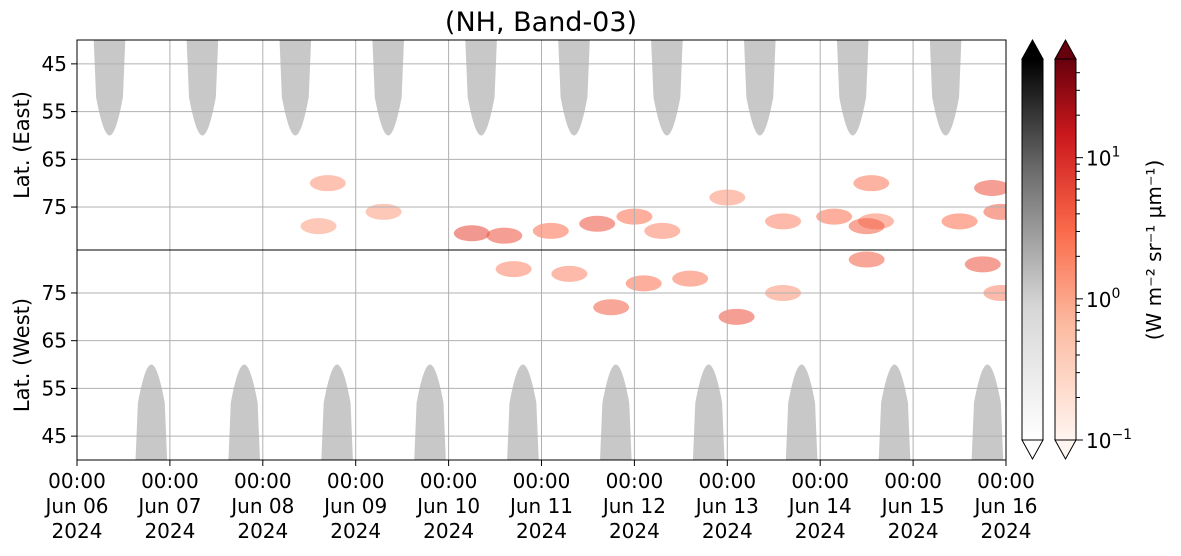 The width and height of the screenshot is (1181, 556). I want to click on xtick-label-6-1: 00:00, so click(635, 481).